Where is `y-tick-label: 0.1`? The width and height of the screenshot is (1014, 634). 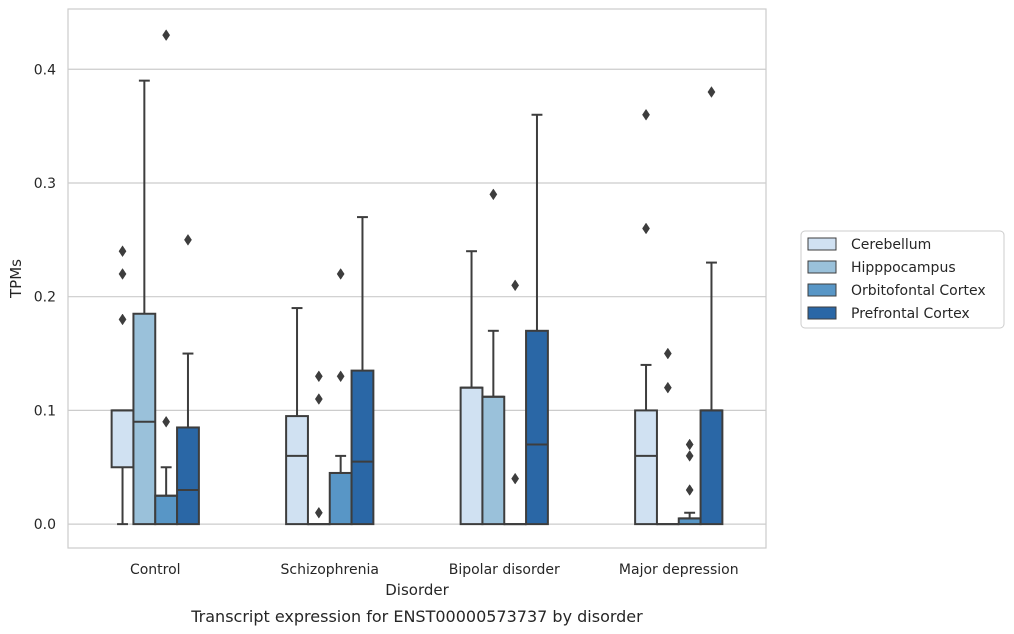
y-tick-label: 0.1 is located at coordinates (45, 411).